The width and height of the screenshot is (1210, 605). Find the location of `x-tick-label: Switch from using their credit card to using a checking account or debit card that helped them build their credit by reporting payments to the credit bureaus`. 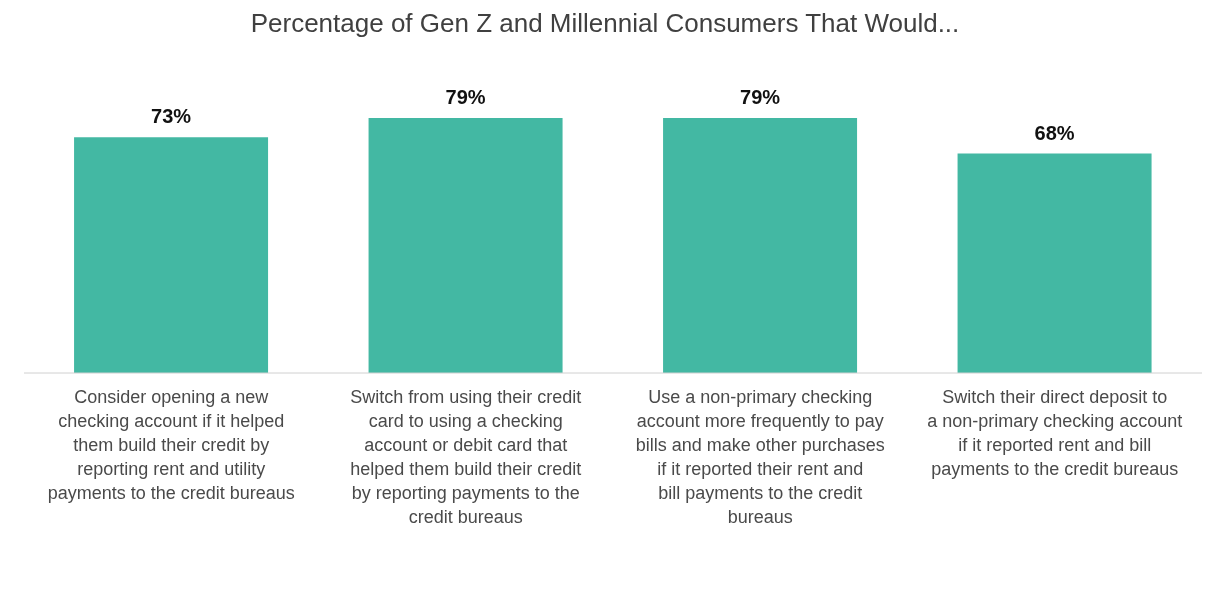

x-tick-label: Switch from using their credit card to using a checking account or debit card that helped them build their credit by reporting payments to the credit bureaus is located at coordinates (466, 457).